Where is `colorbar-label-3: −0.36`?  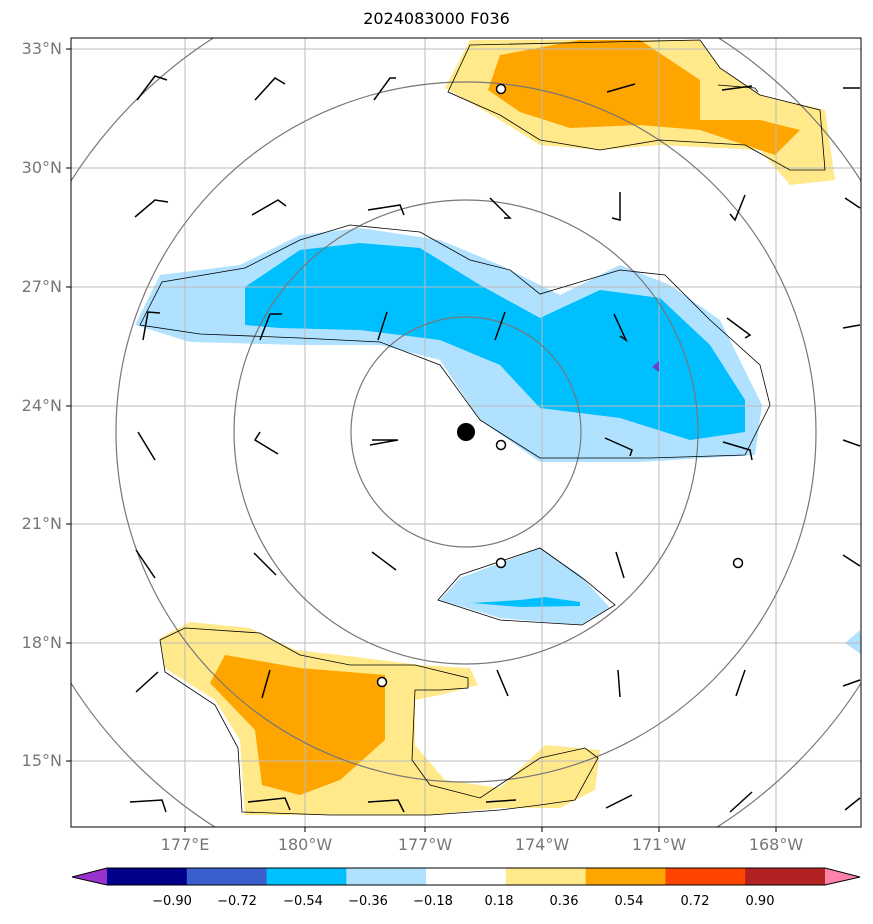
colorbar-label-3: −0.36 is located at coordinates (368, 901).